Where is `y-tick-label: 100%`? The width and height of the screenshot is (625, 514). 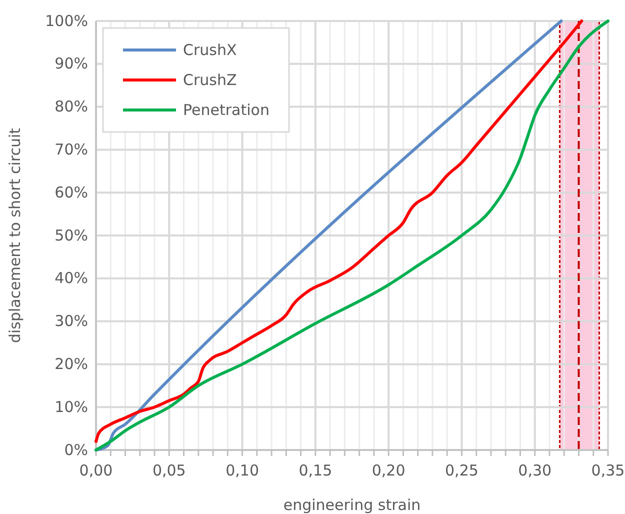
y-tick-label: 100% is located at coordinates (66, 21).